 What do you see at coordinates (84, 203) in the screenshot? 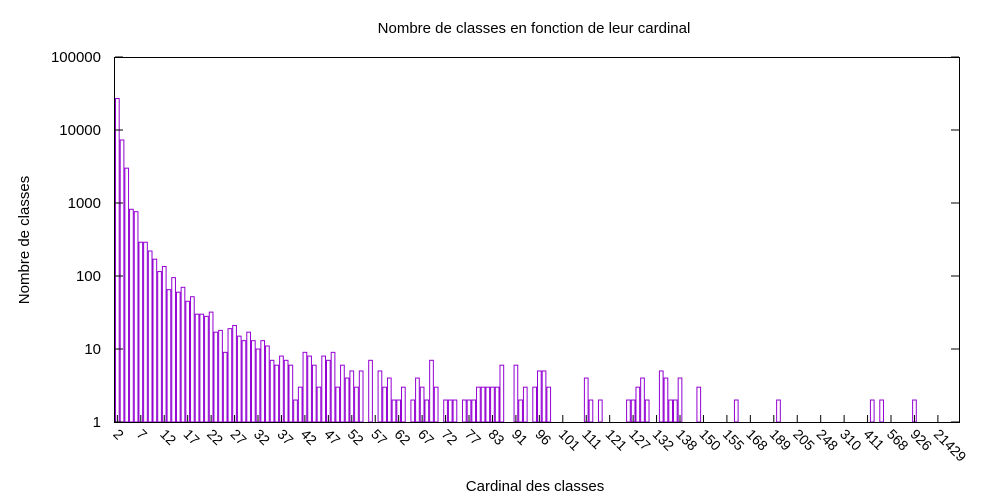
I see `y-tick-label: 1000` at bounding box center [84, 203].